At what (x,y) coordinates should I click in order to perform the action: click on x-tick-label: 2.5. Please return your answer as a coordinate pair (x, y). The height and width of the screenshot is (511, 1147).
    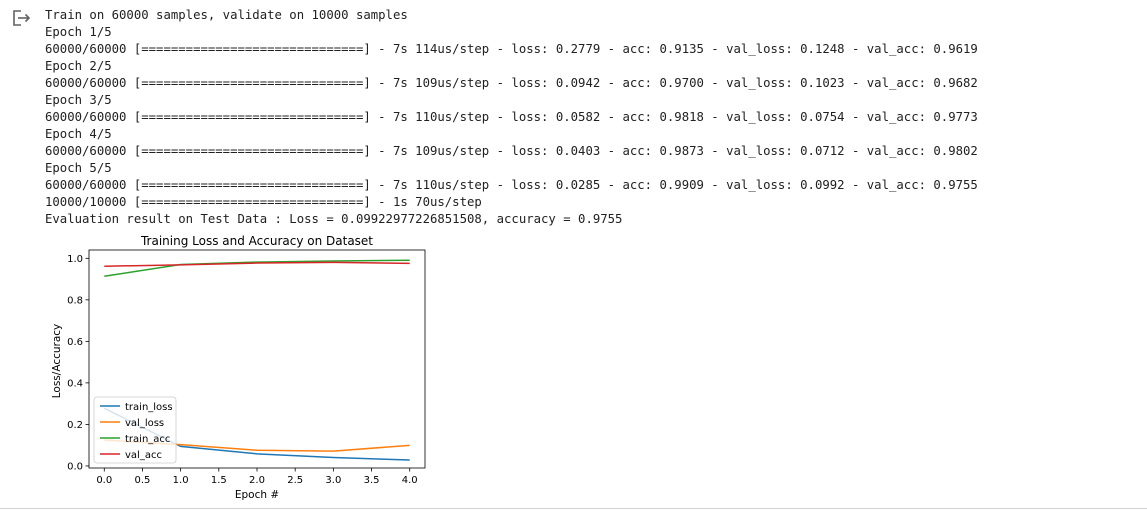
    Looking at the image, I should click on (295, 480).